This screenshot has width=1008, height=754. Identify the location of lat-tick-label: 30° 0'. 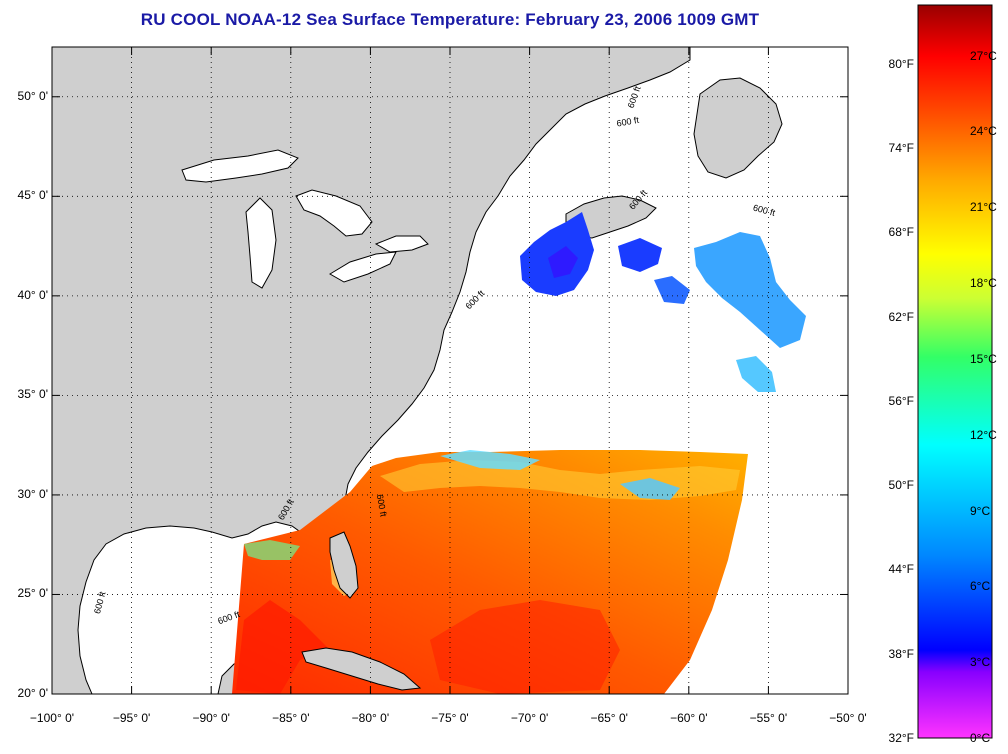
(32, 493).